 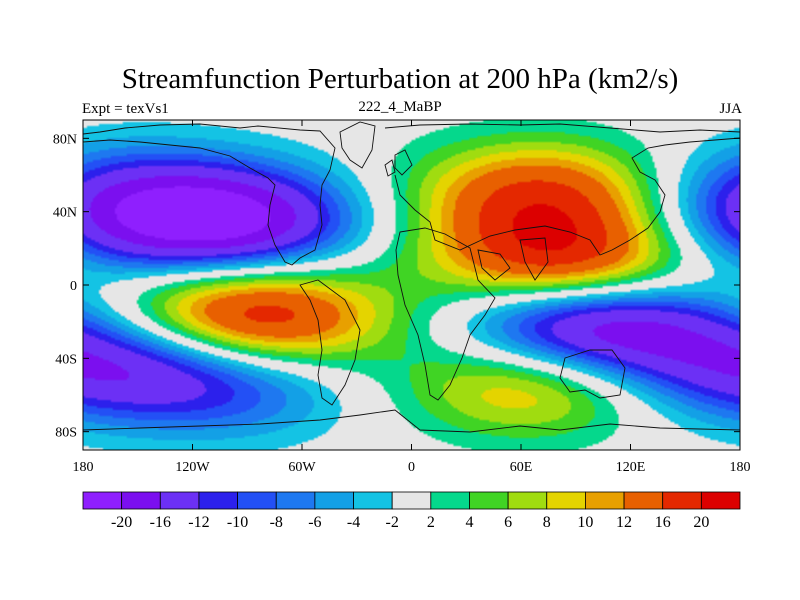 What do you see at coordinates (631, 467) in the screenshot?
I see `lon-tick-label: 120E` at bounding box center [631, 467].